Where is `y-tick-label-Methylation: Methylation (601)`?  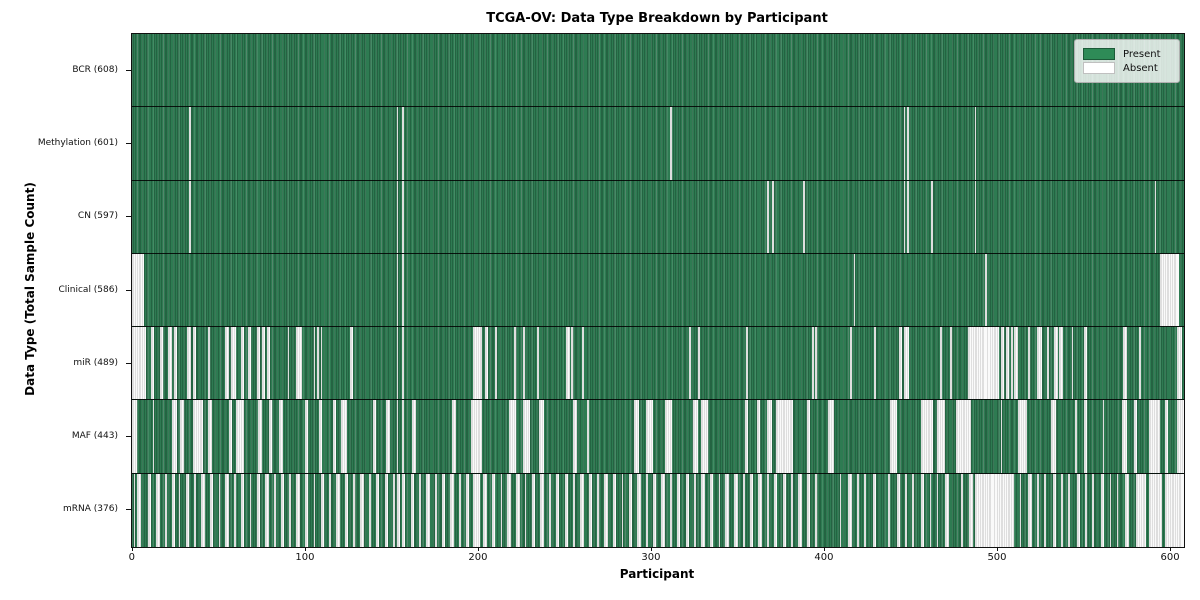 y-tick-label-Methylation: Methylation (601) is located at coordinates (77, 142).